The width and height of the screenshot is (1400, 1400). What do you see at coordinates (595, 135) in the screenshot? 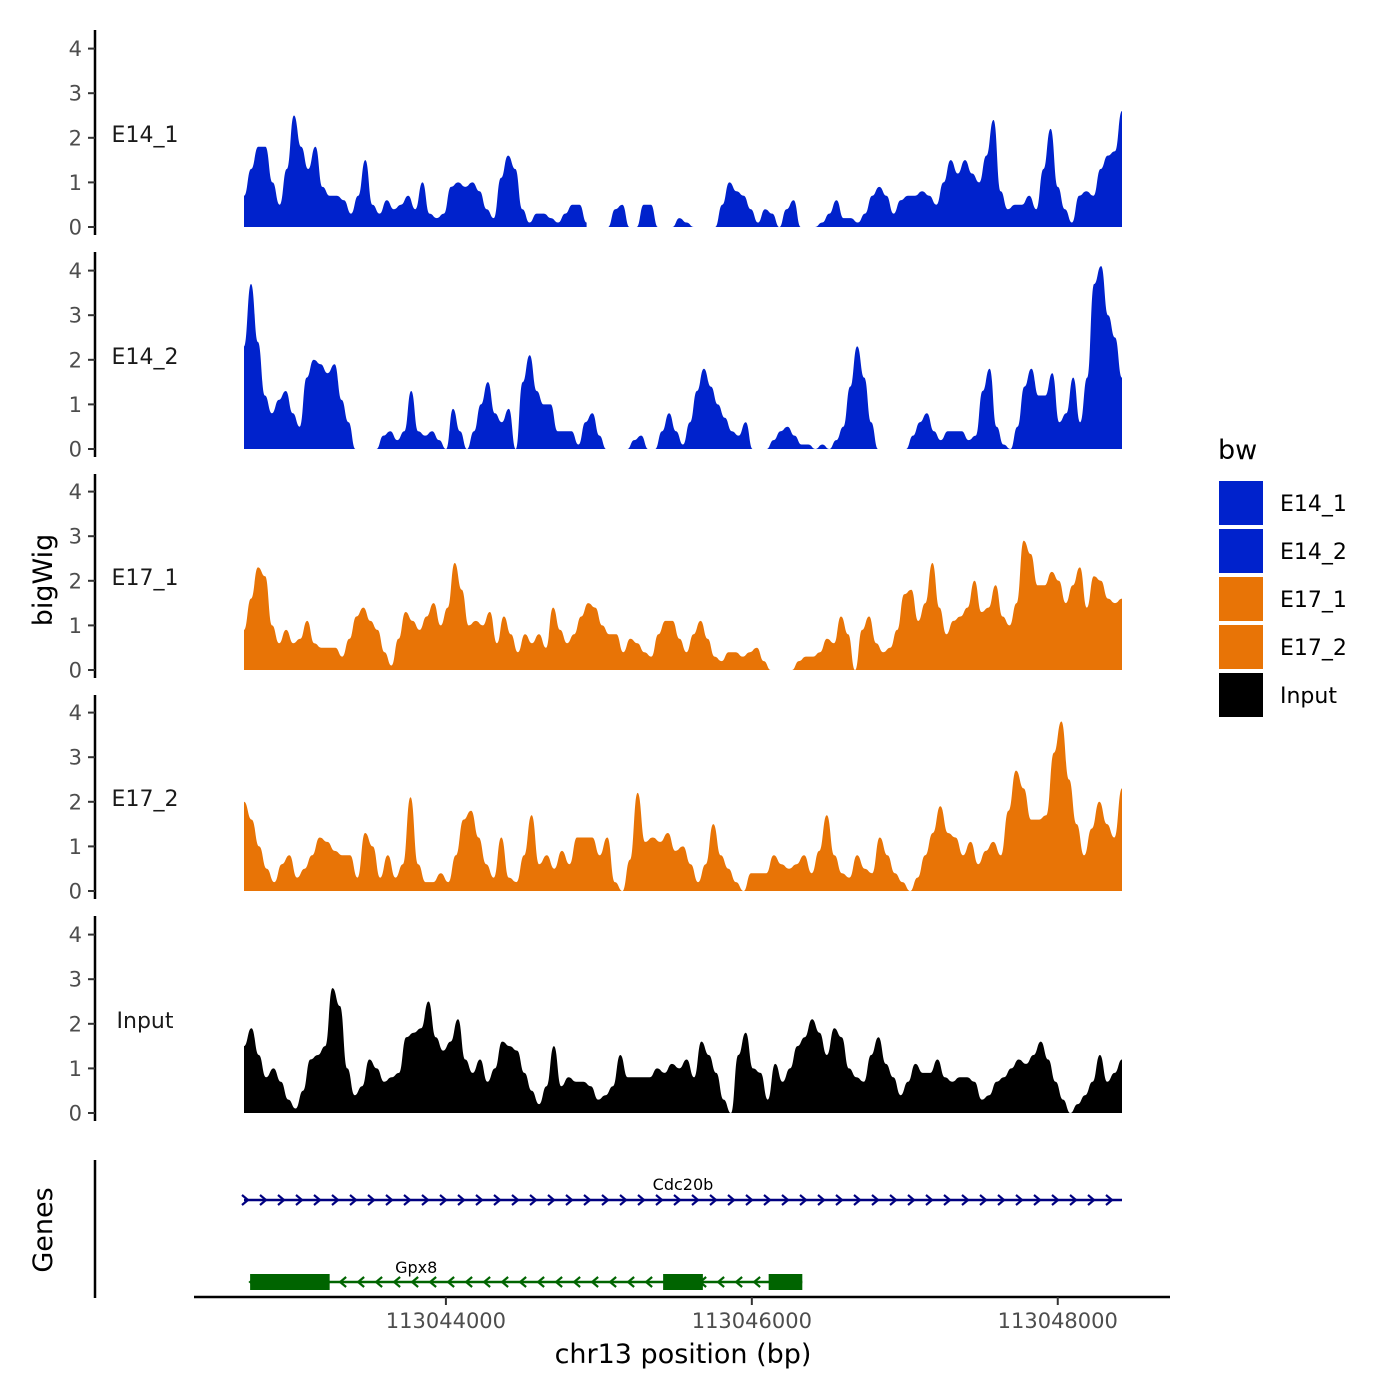
I see `track-E14_1: 0 1 2 3 4 E14_1` at bounding box center [595, 135].